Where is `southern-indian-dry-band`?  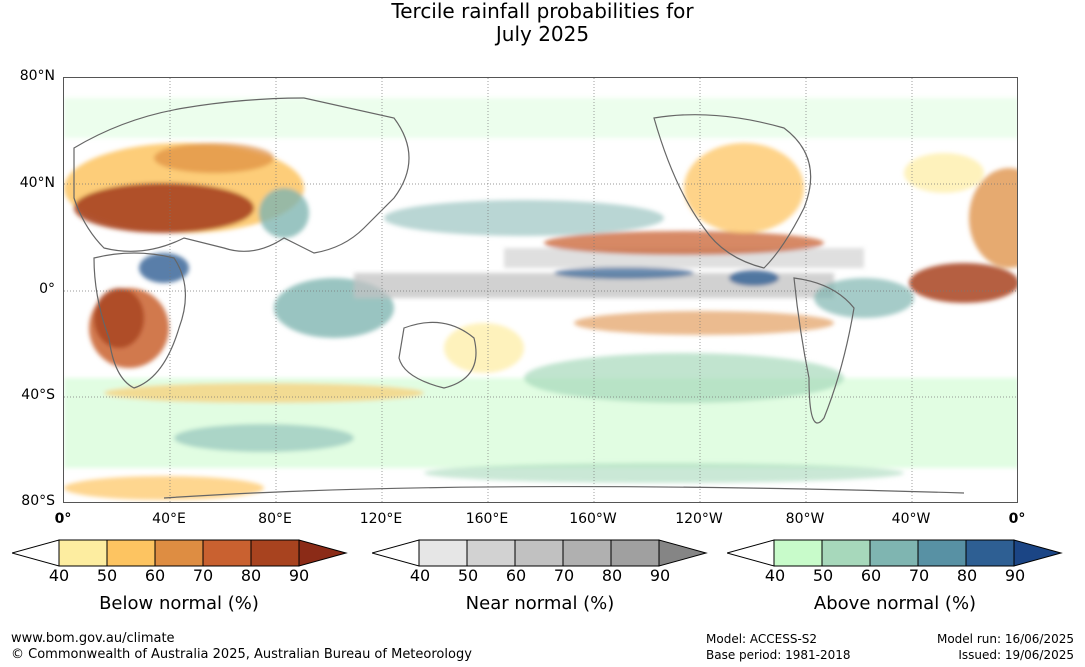 southern-indian-dry-band is located at coordinates (264, 393).